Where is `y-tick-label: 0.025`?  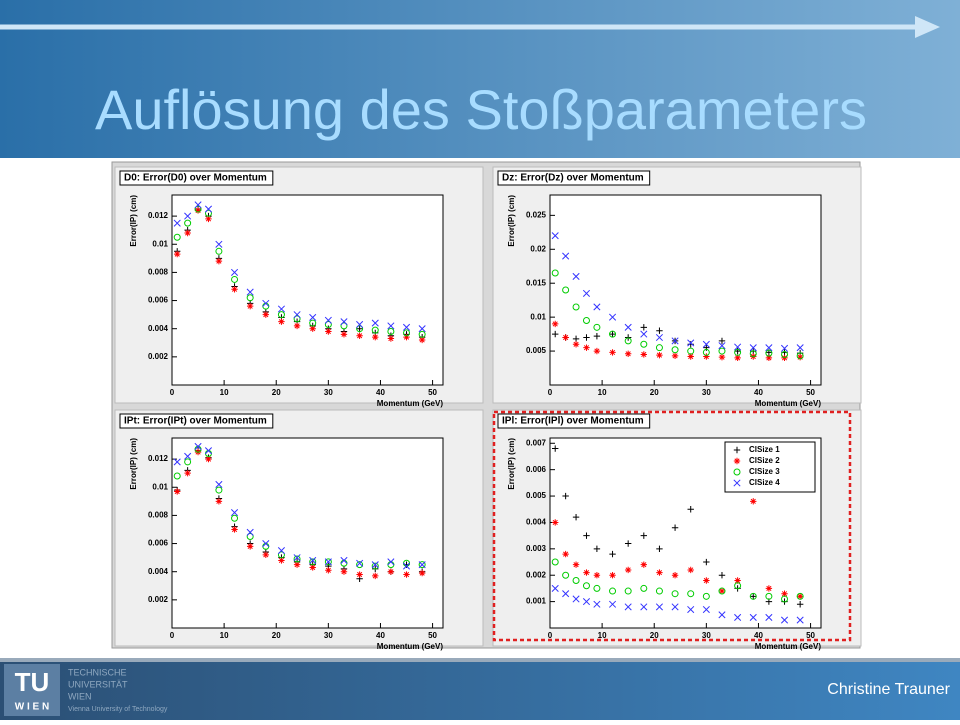 y-tick-label: 0.025 is located at coordinates (536, 214).